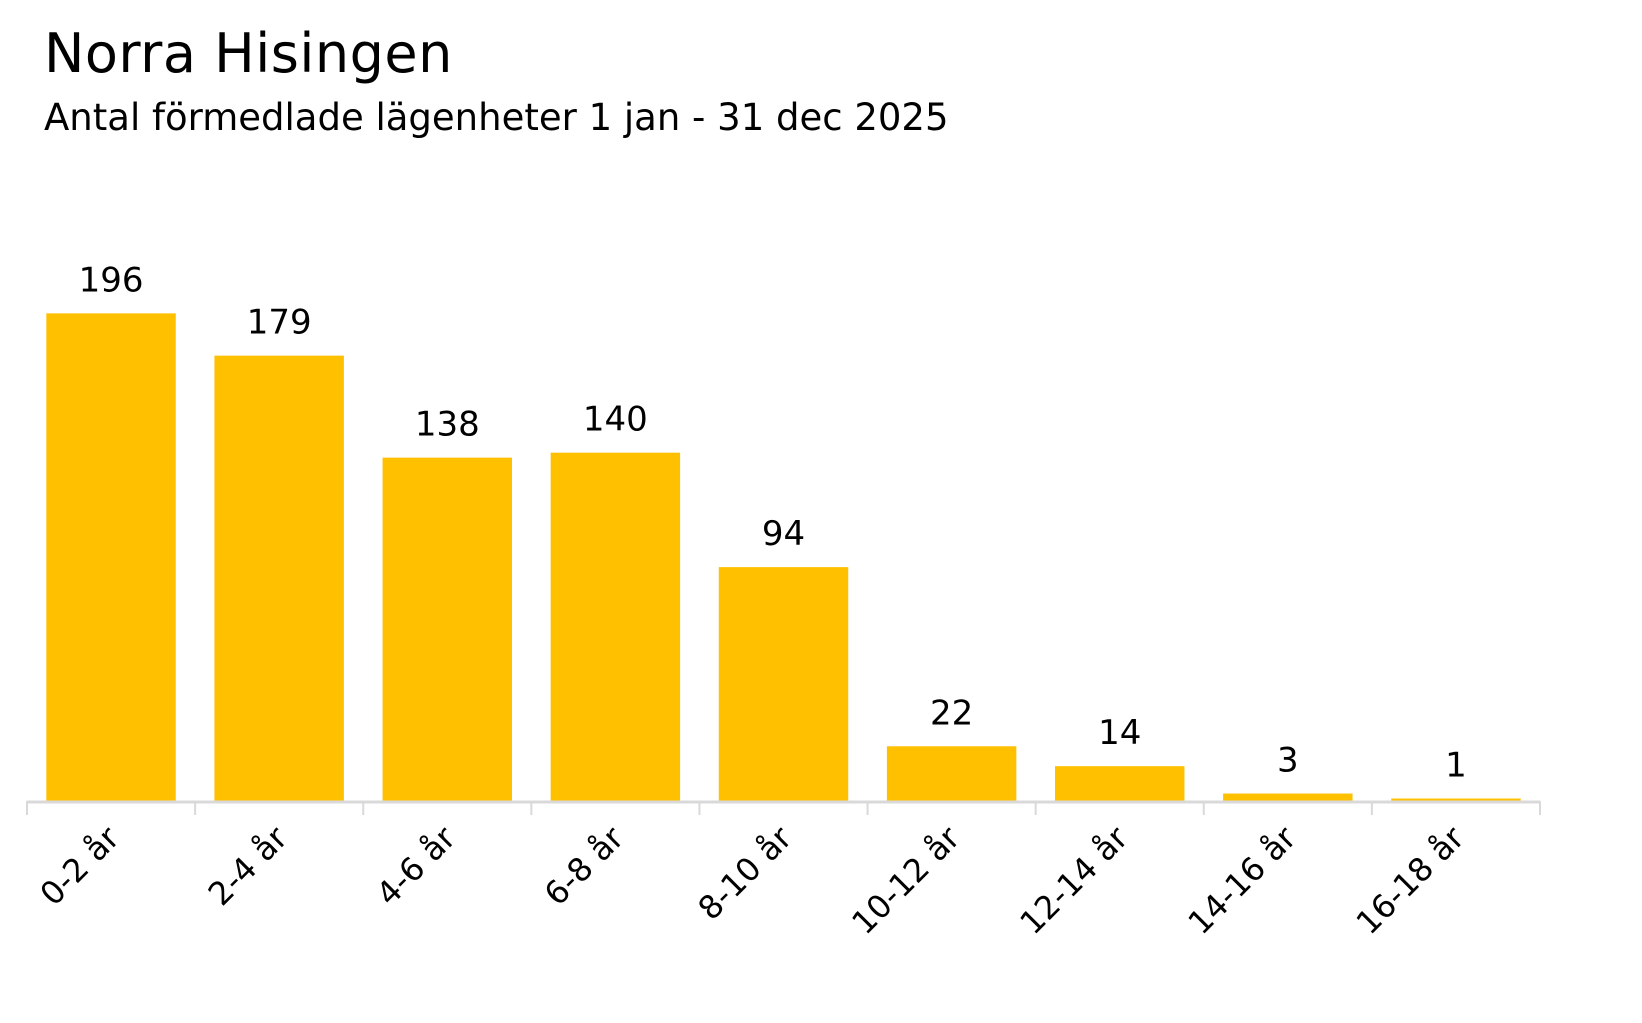 The height and width of the screenshot is (1023, 1642). I want to click on chart-title: Norra Hisingen, so click(248, 53).